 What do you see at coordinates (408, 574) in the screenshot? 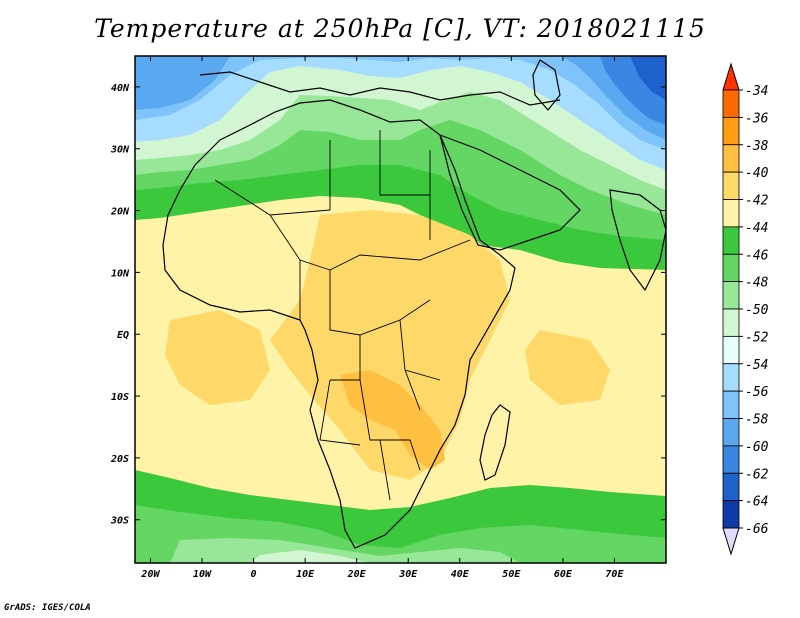
I see `lon-tick-label: 30E` at bounding box center [408, 574].